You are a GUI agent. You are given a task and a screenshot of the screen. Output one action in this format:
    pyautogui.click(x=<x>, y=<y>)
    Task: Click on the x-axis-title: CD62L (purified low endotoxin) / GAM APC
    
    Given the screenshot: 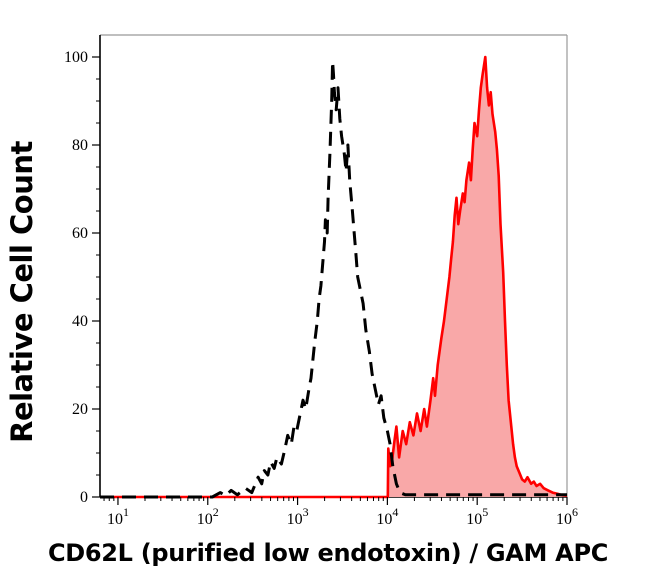 What is the action you would take?
    pyautogui.click(x=328, y=553)
    